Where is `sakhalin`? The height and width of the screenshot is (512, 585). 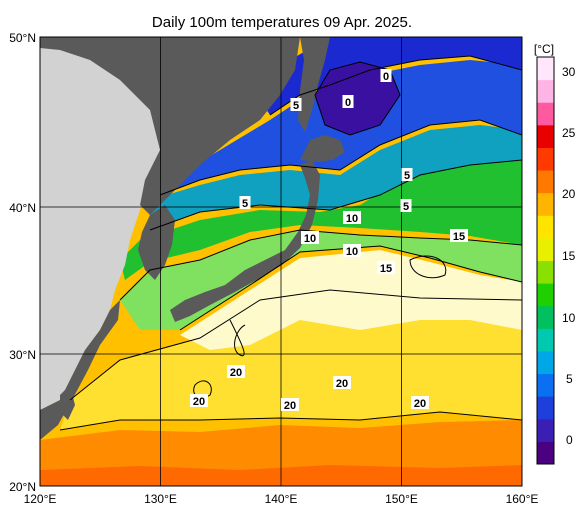
sakhalin is located at coordinates (314, 84).